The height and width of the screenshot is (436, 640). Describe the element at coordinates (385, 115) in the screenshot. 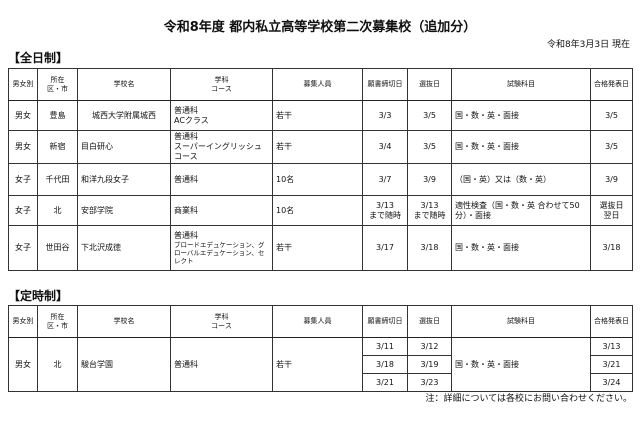

I see `deadline-cell-line: 3/3` at that location.